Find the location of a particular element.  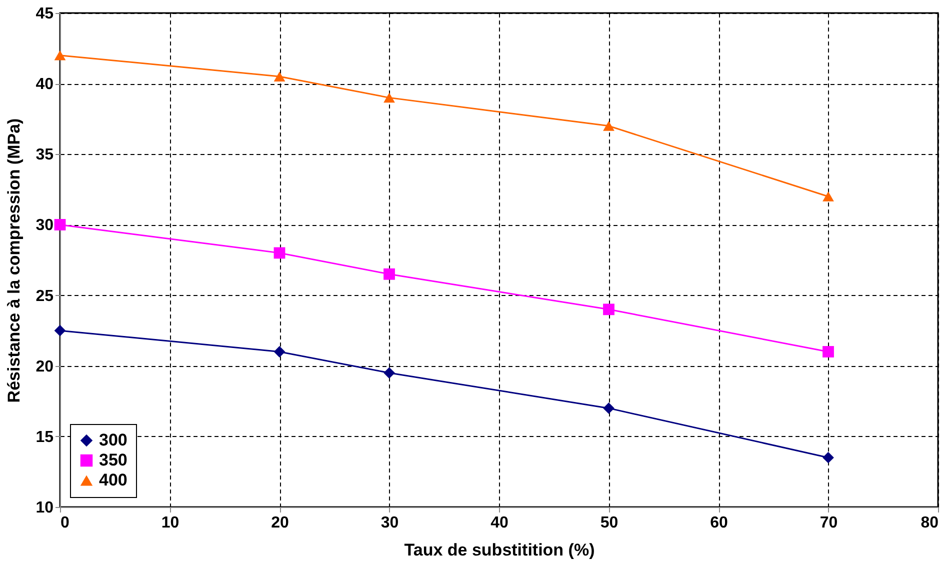

x-tick-label: 20 is located at coordinates (280, 523).